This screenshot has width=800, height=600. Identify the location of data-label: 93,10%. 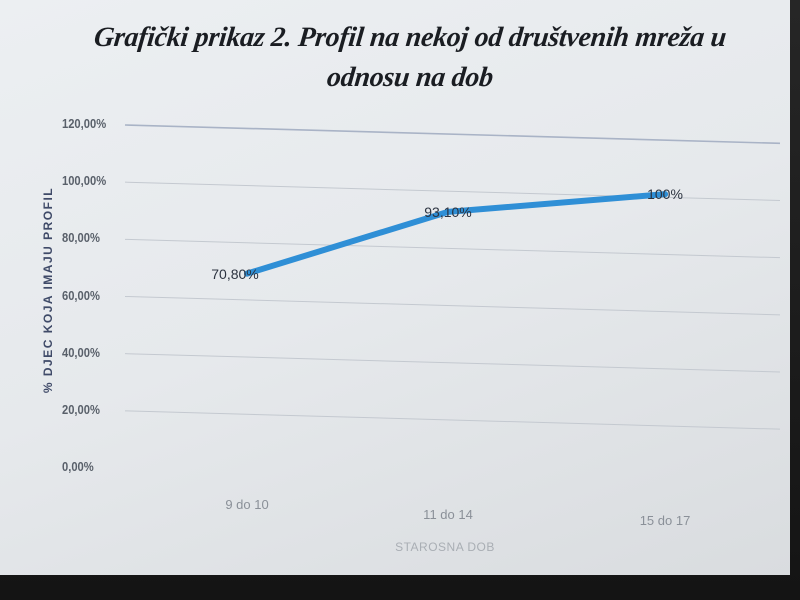
(448, 211).